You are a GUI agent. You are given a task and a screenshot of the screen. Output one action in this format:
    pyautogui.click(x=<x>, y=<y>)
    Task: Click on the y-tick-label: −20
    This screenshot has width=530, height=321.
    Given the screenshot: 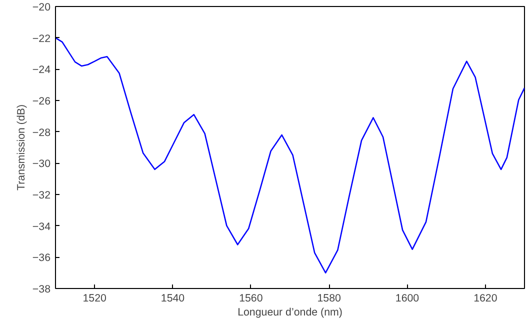 What is the action you would take?
    pyautogui.click(x=41, y=8)
    